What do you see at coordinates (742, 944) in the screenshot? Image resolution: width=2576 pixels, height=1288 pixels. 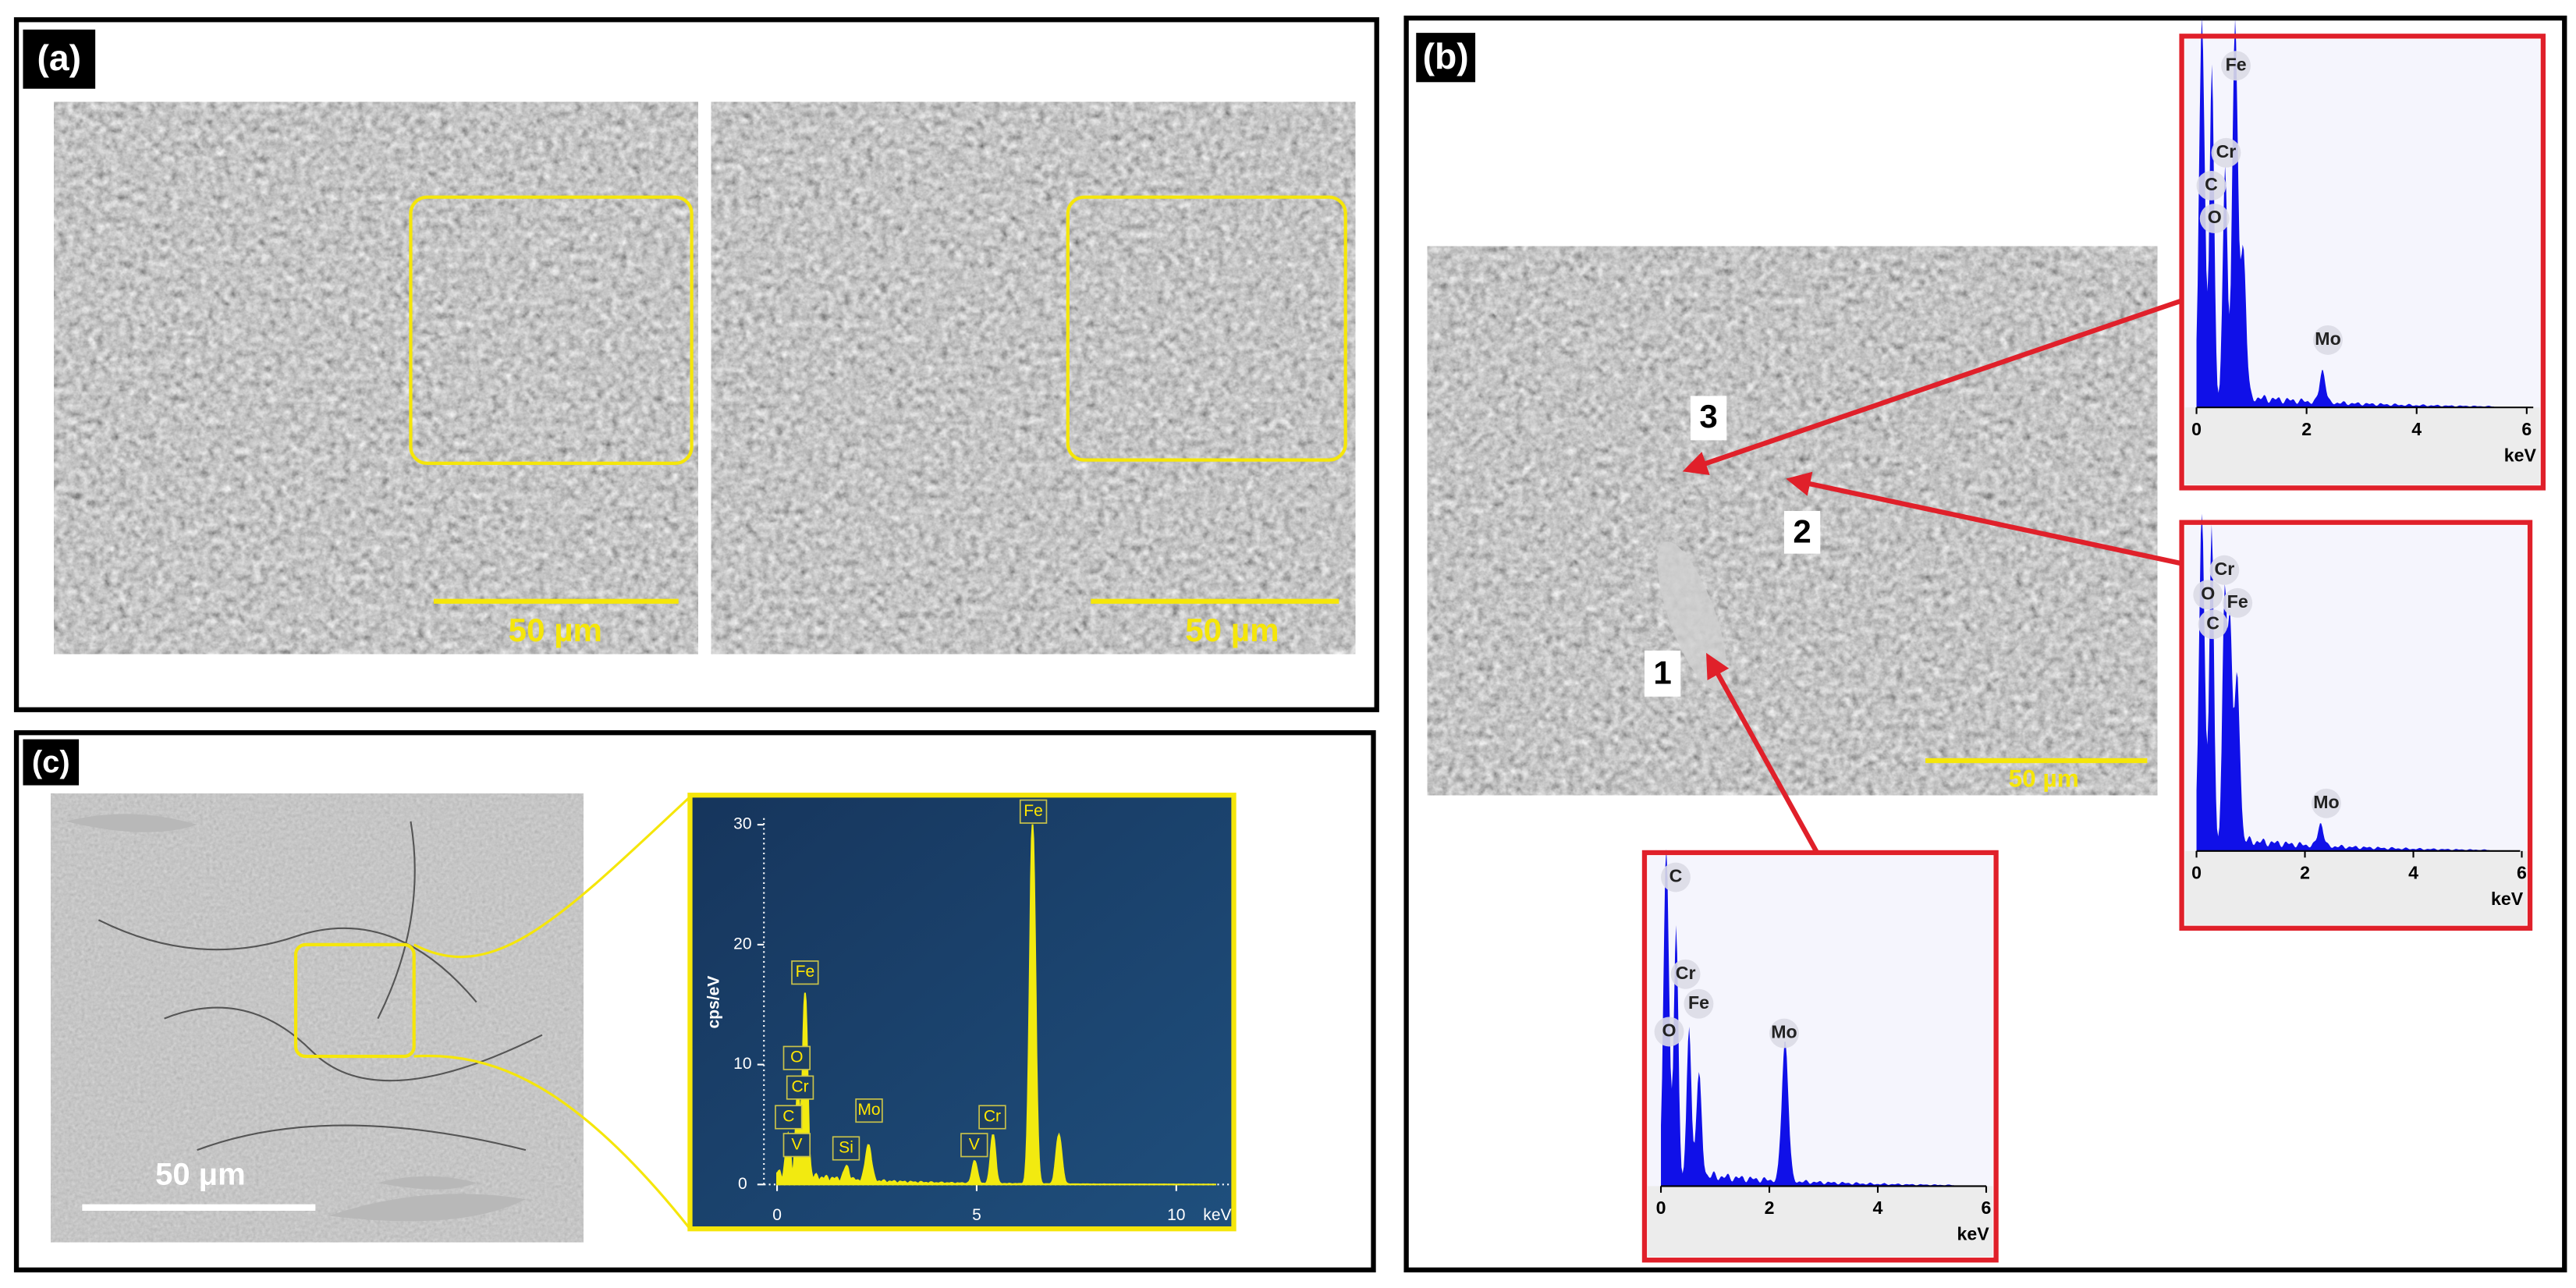 I see `y-tick-label: 20` at bounding box center [742, 944].